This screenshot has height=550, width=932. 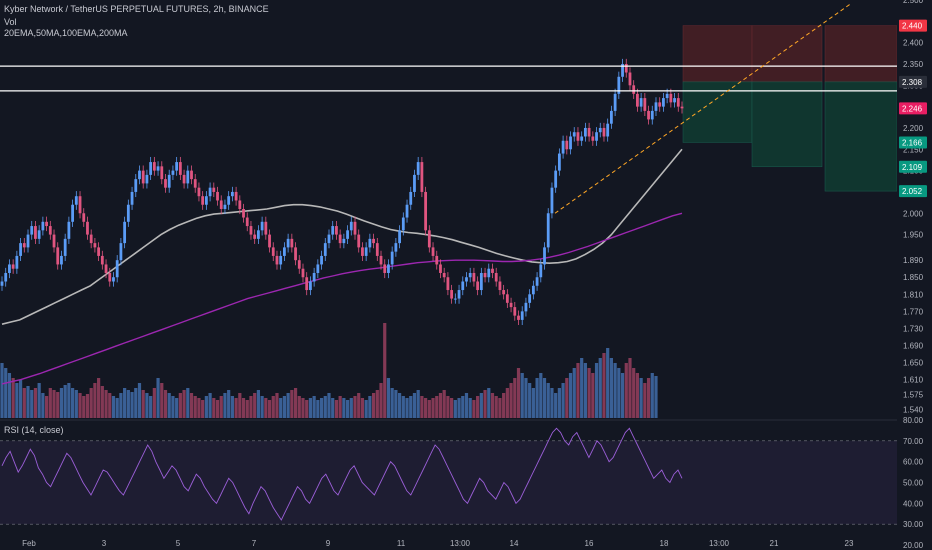 What do you see at coordinates (448, 78) in the screenshot?
I see `horizontal-levels` at bounding box center [448, 78].